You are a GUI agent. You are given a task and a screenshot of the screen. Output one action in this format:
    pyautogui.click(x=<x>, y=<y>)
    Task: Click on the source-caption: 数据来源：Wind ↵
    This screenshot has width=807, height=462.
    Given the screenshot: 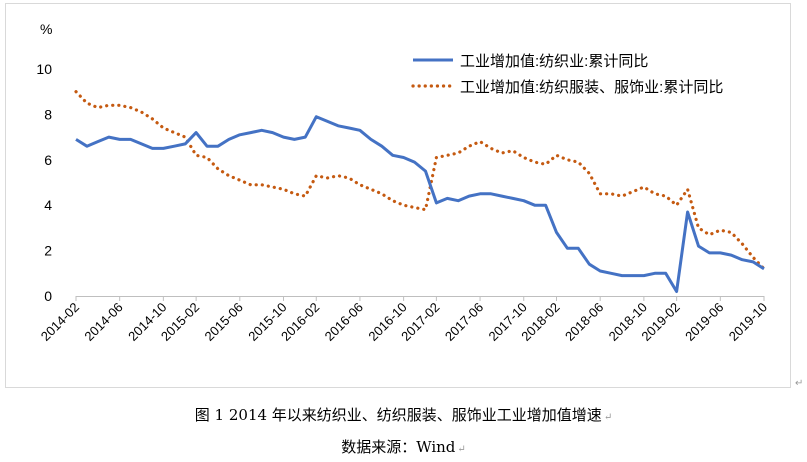 What is the action you would take?
    pyautogui.click(x=403, y=446)
    